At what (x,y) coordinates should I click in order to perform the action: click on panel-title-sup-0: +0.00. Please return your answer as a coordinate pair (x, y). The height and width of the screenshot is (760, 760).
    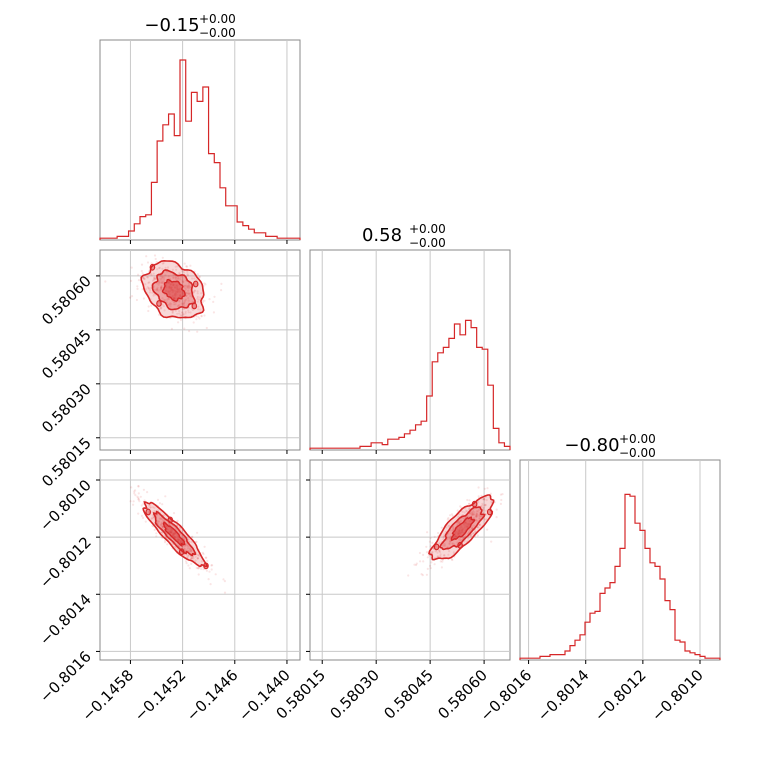
    Looking at the image, I should click on (217, 19).